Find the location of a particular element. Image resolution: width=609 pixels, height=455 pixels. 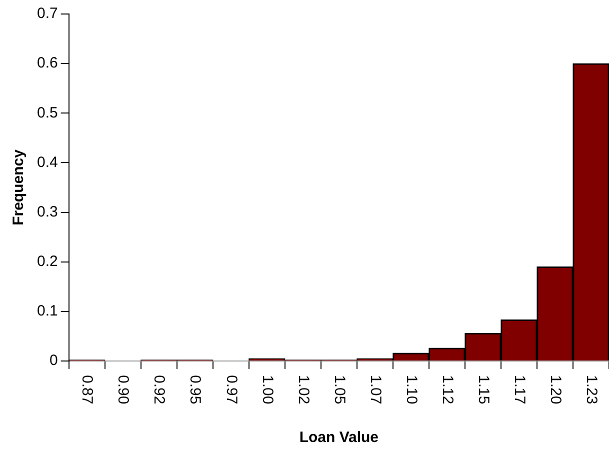

x-tick-label: 1.23 is located at coordinates (591, 389).